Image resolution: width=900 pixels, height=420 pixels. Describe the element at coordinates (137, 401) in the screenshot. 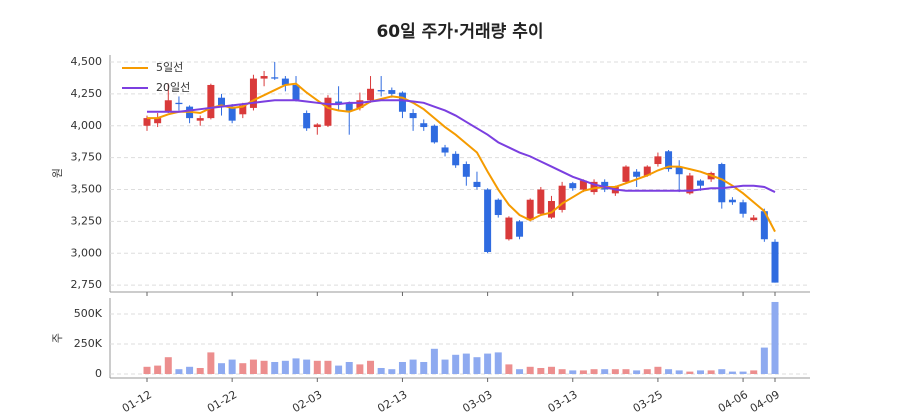

I see `x-tick-label: 01-12` at that location.